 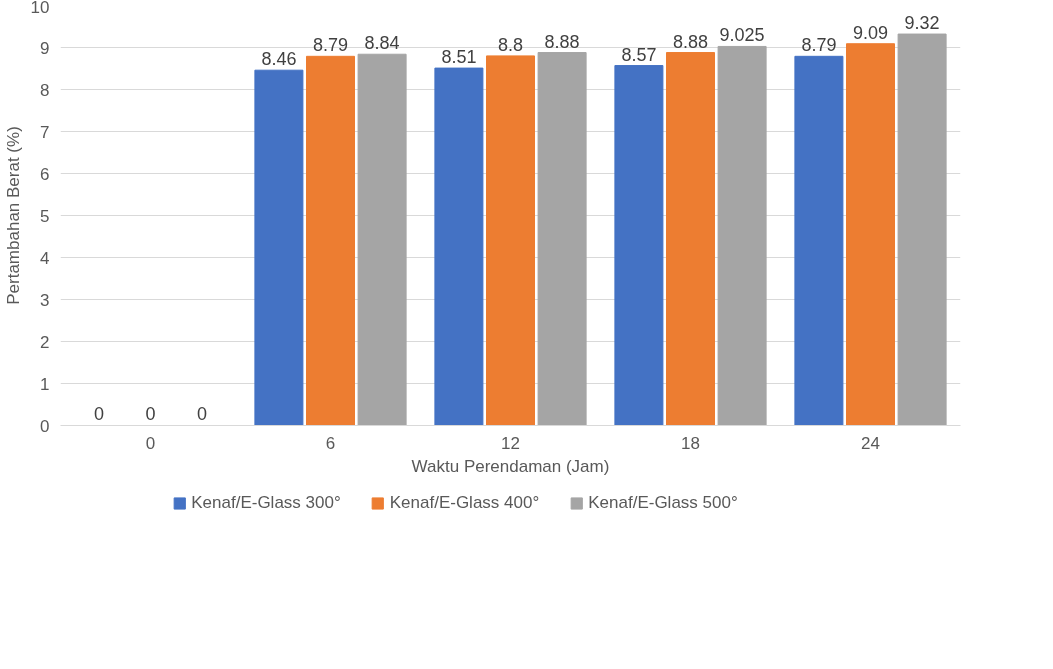 I want to click on x-axis-title: Waktu Perendaman (Jam), so click(x=510, y=466).